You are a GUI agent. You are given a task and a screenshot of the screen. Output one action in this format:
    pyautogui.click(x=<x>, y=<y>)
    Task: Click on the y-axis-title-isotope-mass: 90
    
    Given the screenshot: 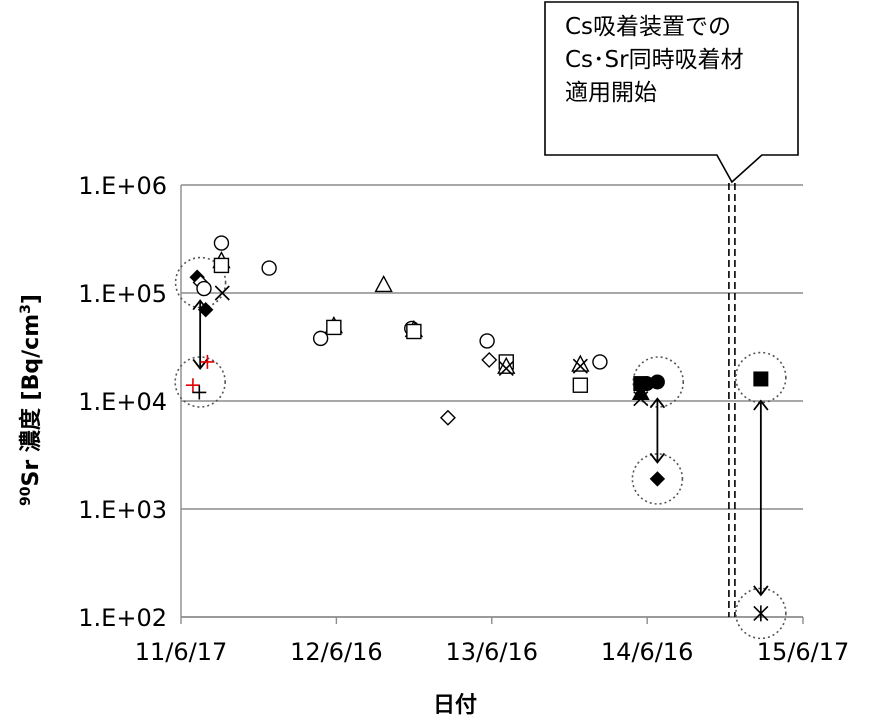 What is the action you would take?
    pyautogui.click(x=26, y=496)
    